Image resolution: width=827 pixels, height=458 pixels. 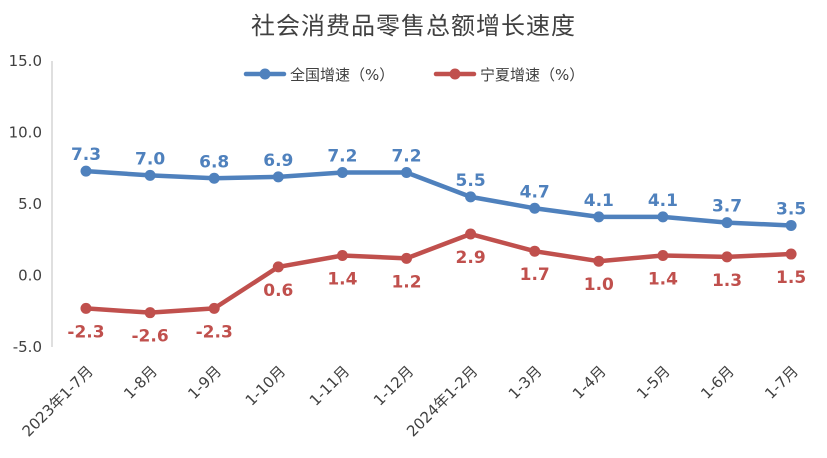 I want to click on data-label-2: 1.5, so click(x=791, y=278).